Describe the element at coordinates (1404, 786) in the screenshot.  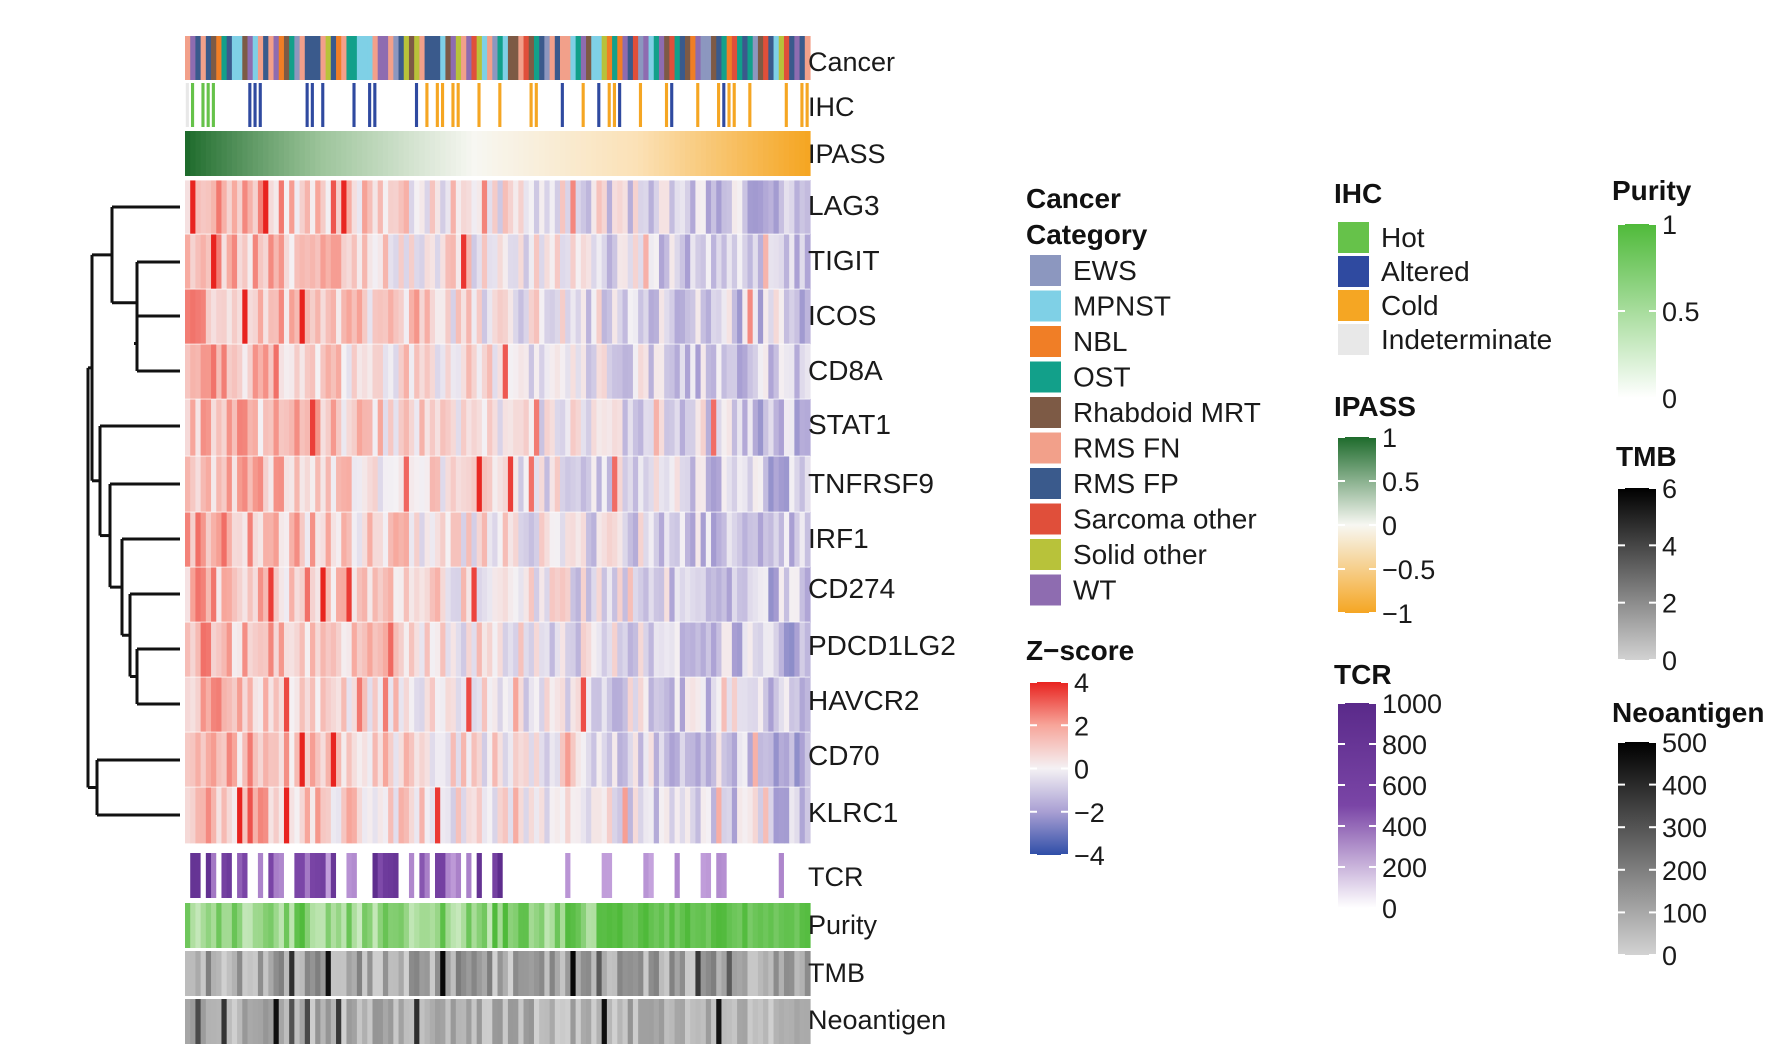
I see `colorbar-tick-label: 600` at that location.